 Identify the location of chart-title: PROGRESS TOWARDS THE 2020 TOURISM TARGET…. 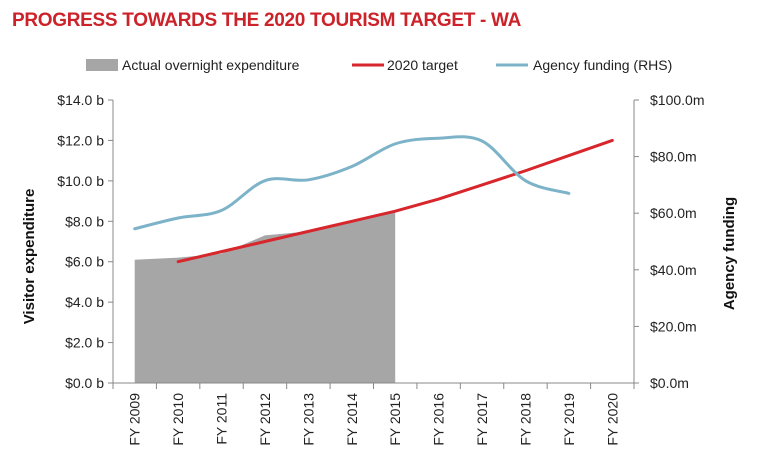
(267, 20).